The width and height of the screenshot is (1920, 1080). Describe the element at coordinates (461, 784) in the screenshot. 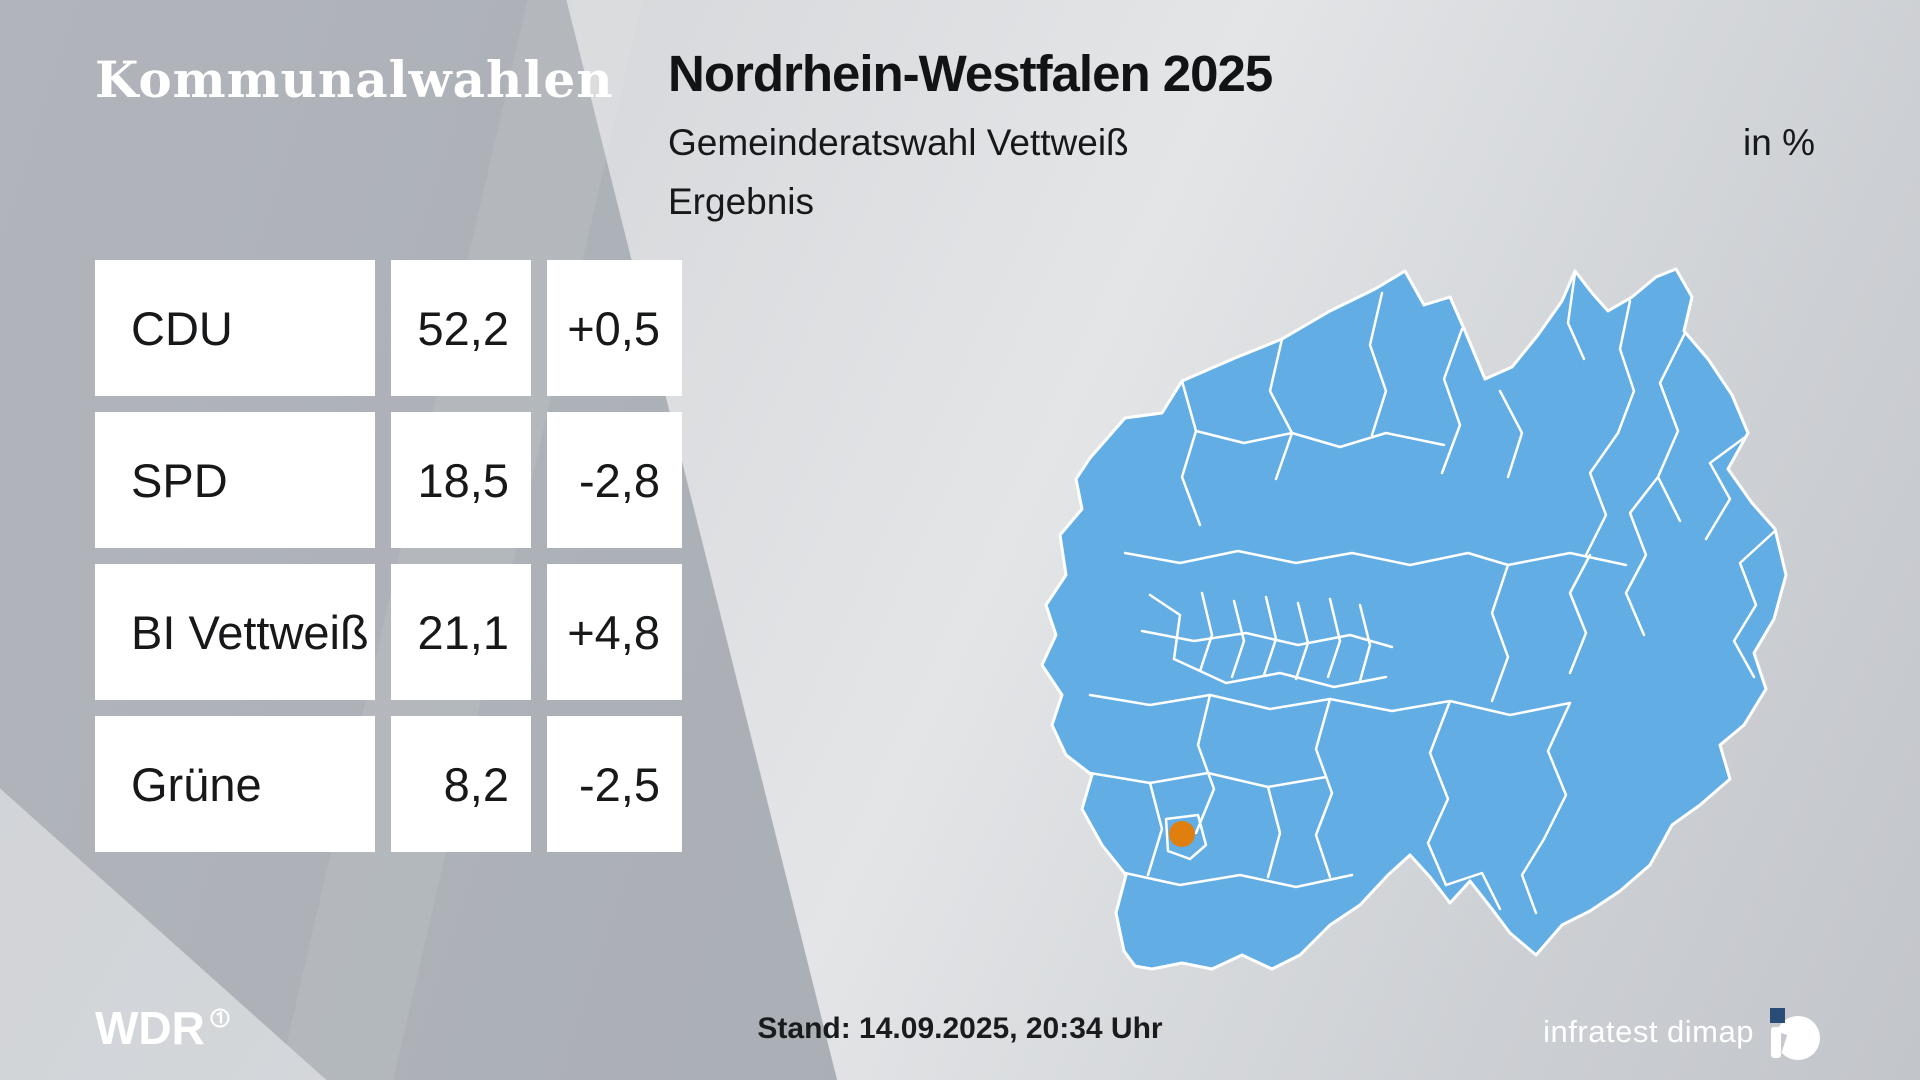

I see `party-value: 8,2` at that location.